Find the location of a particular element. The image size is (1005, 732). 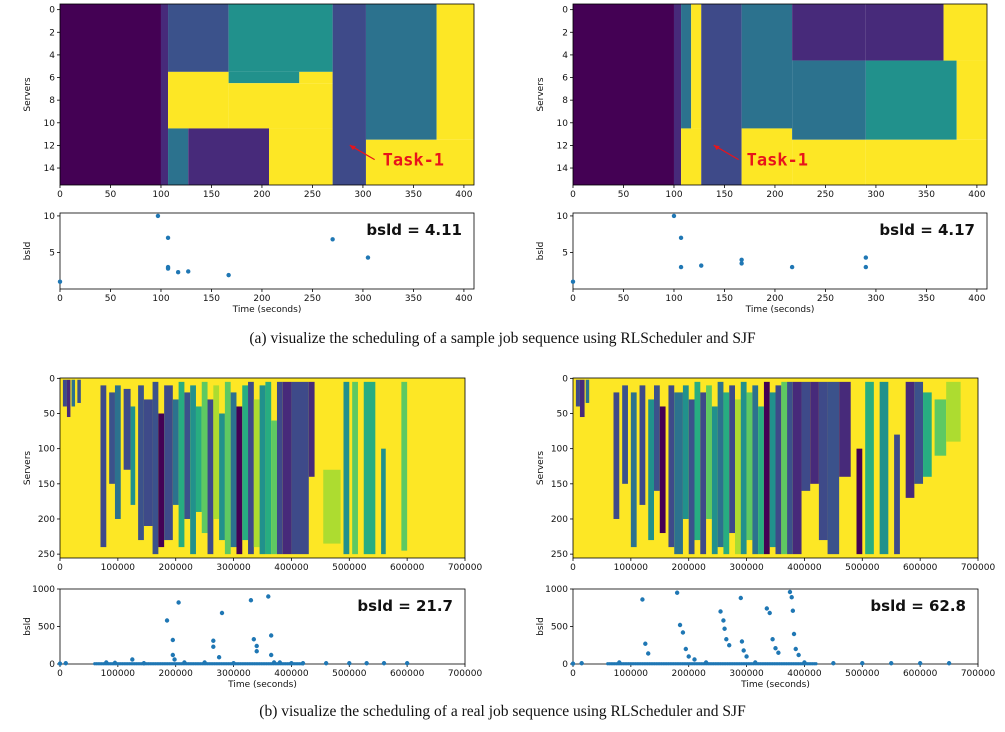

y-tick-group: 5 10 is located at coordinates (52, 235).